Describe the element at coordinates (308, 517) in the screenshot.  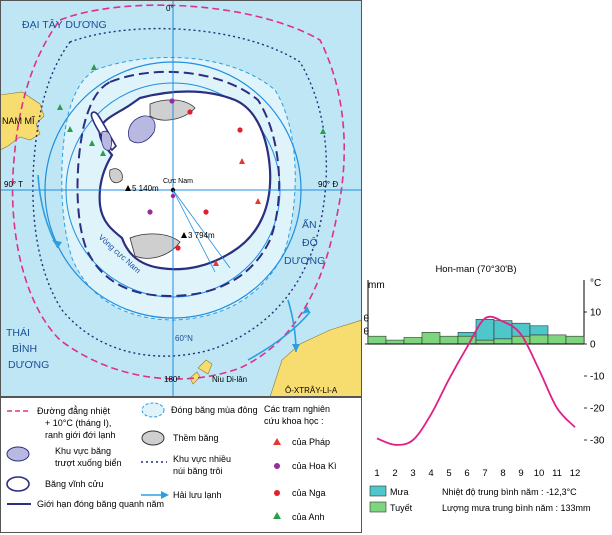
I see `legend-station-uk-label: của Anh` at that location.